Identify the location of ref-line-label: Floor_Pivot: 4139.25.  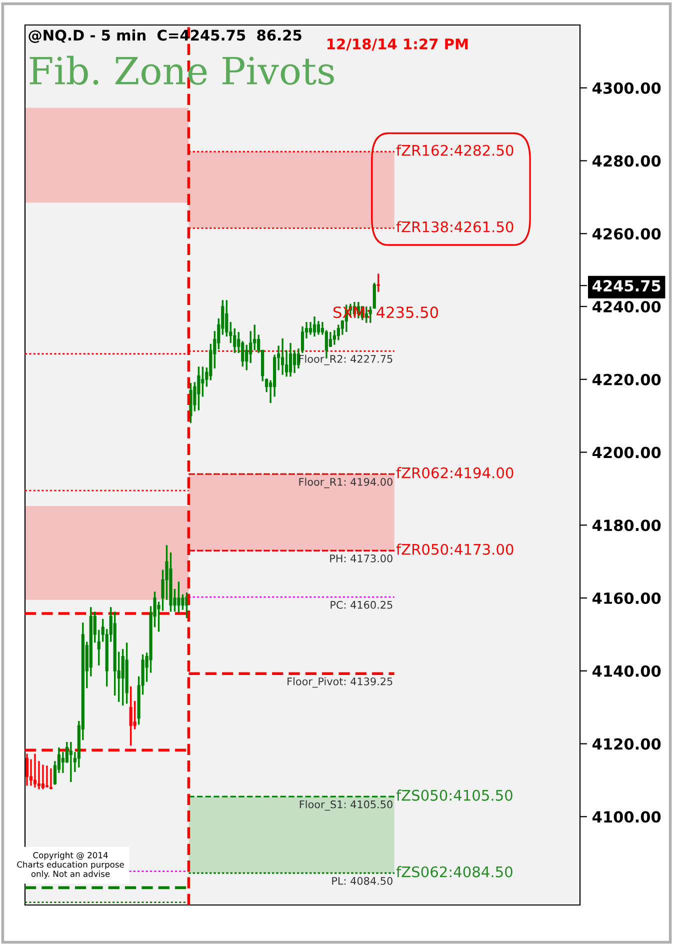
(340, 682).